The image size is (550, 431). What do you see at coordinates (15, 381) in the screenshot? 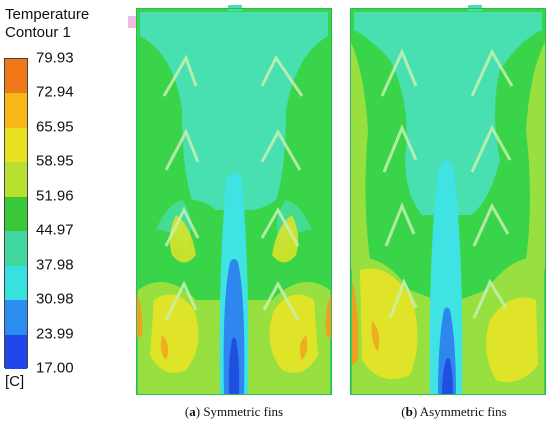
I see `legend-unit: [C]` at bounding box center [15, 381].